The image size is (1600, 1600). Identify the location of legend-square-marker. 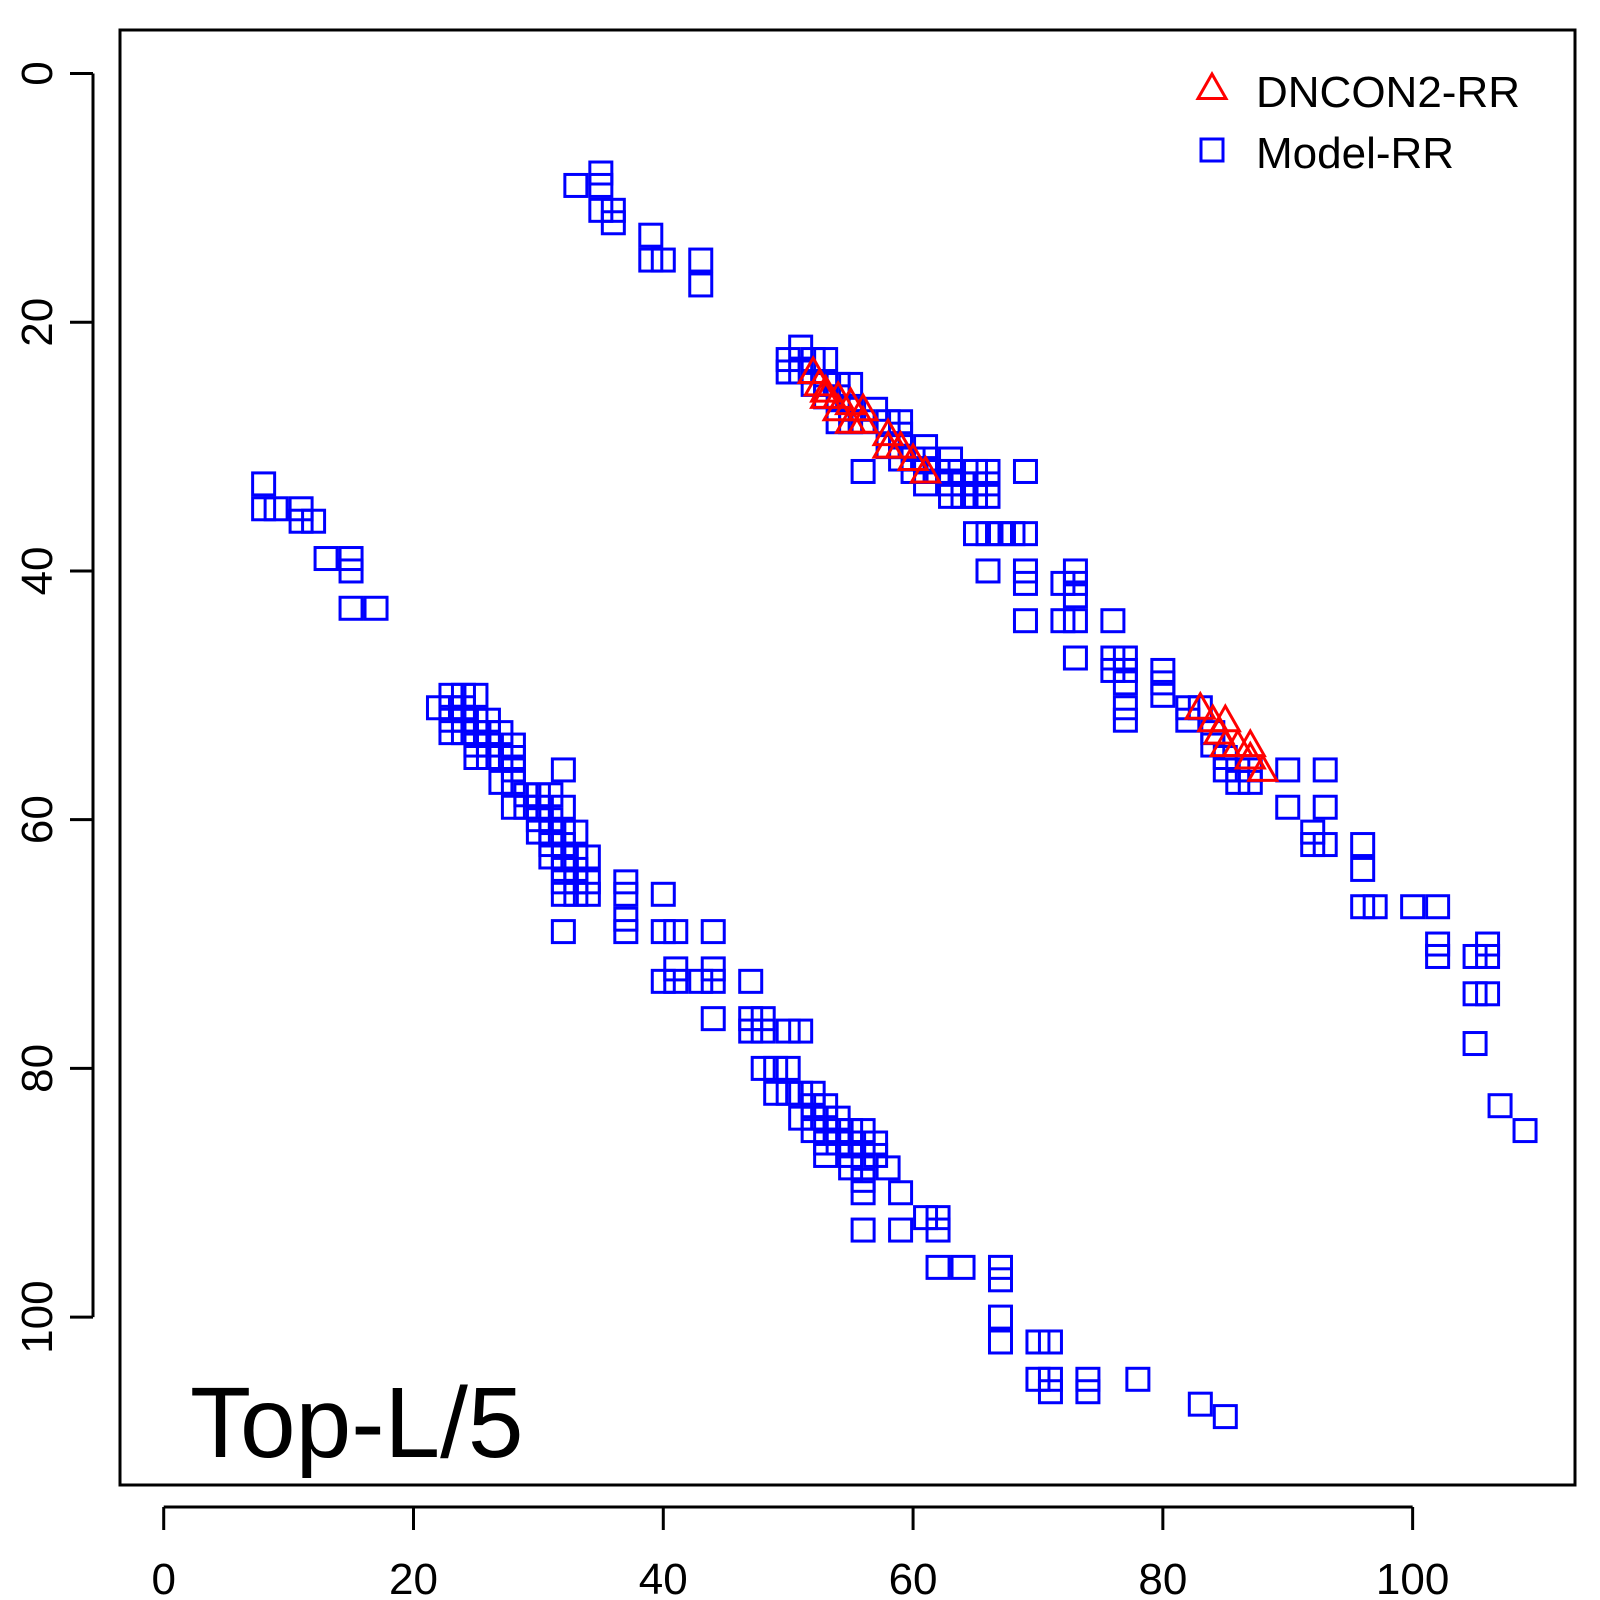
(1212, 150).